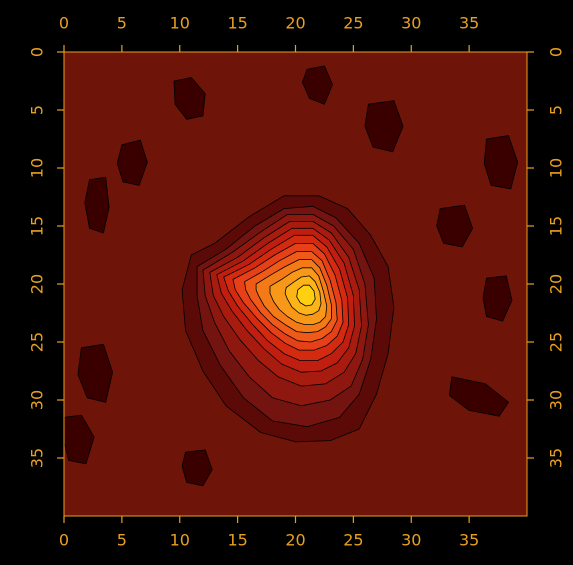 This screenshot has height=565, width=573. What do you see at coordinates (37, 226) in the screenshot?
I see `y-tick-label-left-15: 15` at bounding box center [37, 226].